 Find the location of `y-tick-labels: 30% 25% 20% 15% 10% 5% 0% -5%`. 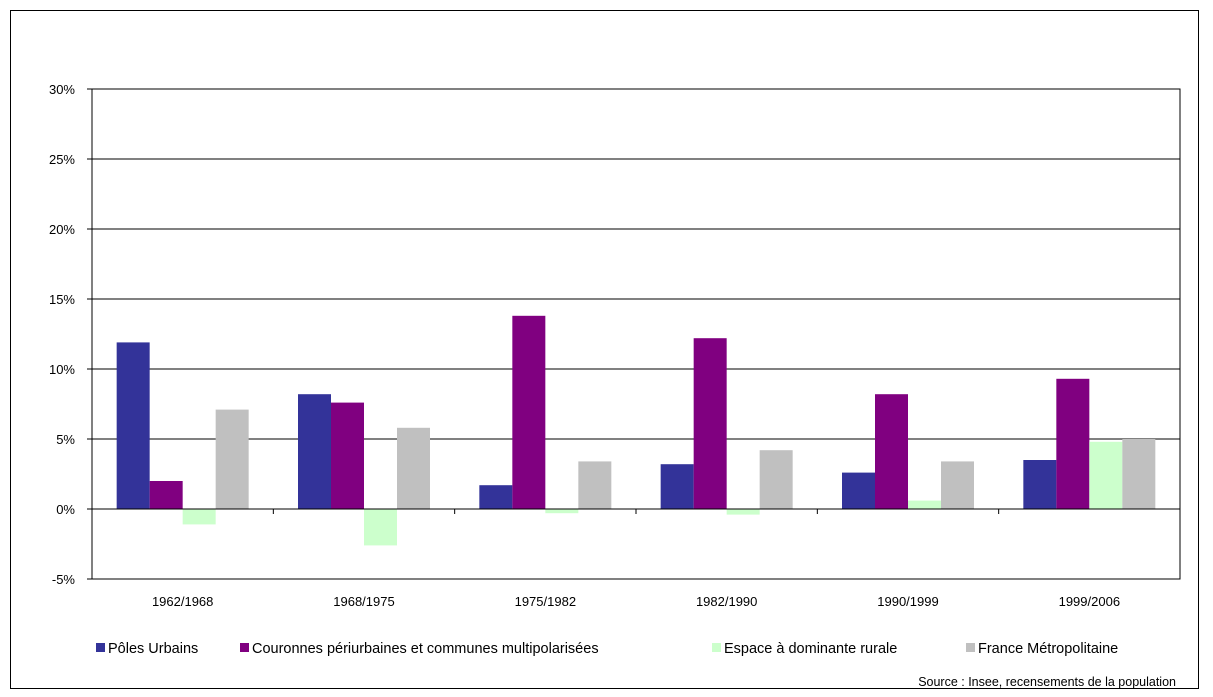

y-tick-labels: 30% 25% 20% 15% 10% 5% 0% -5% is located at coordinates (62, 334).